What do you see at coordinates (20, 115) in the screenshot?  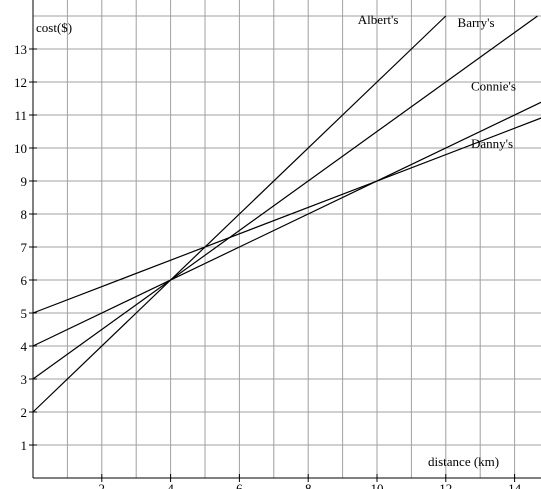 I see `y-tick-label: 11` at bounding box center [20, 115].